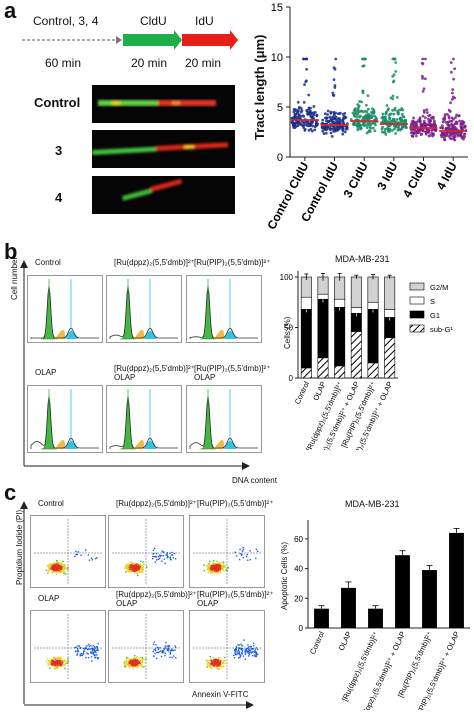 This screenshot has width=474, height=714. I want to click on cc-bar-segment, so click(340, 372).